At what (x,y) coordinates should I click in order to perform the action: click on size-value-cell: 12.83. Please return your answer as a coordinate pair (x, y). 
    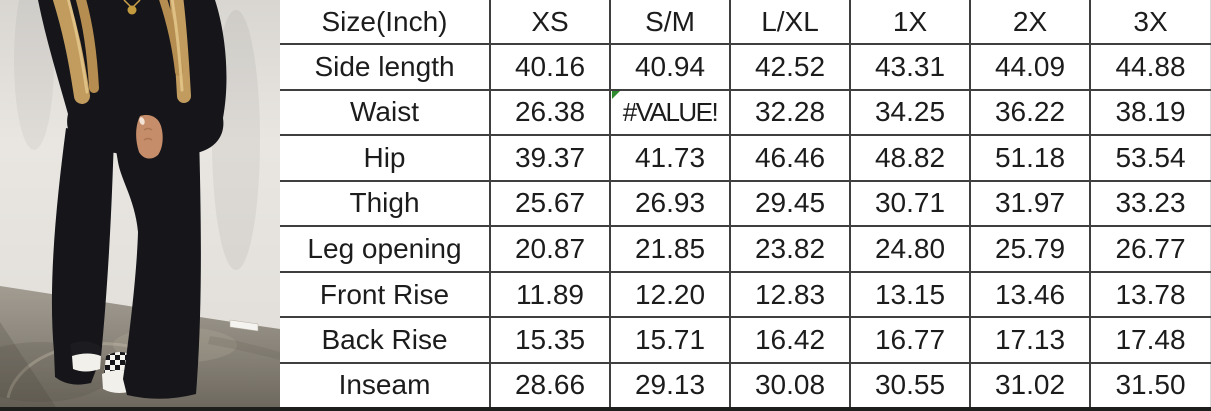
    Looking at the image, I should click on (790, 295).